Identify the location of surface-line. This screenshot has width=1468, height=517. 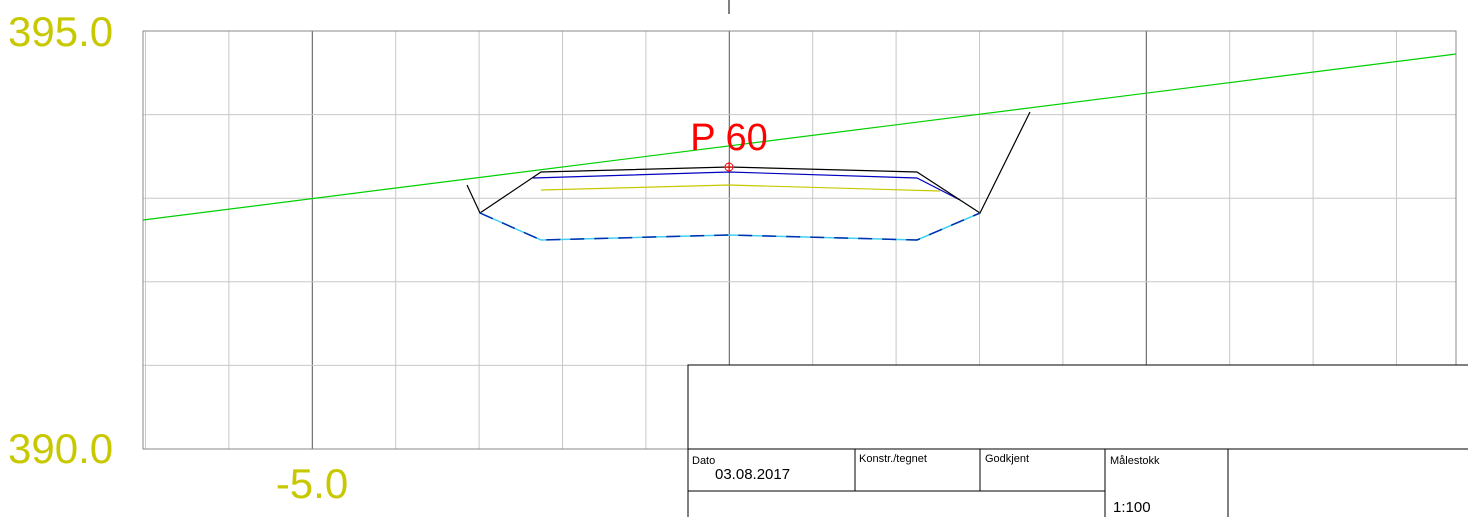
(746, 186).